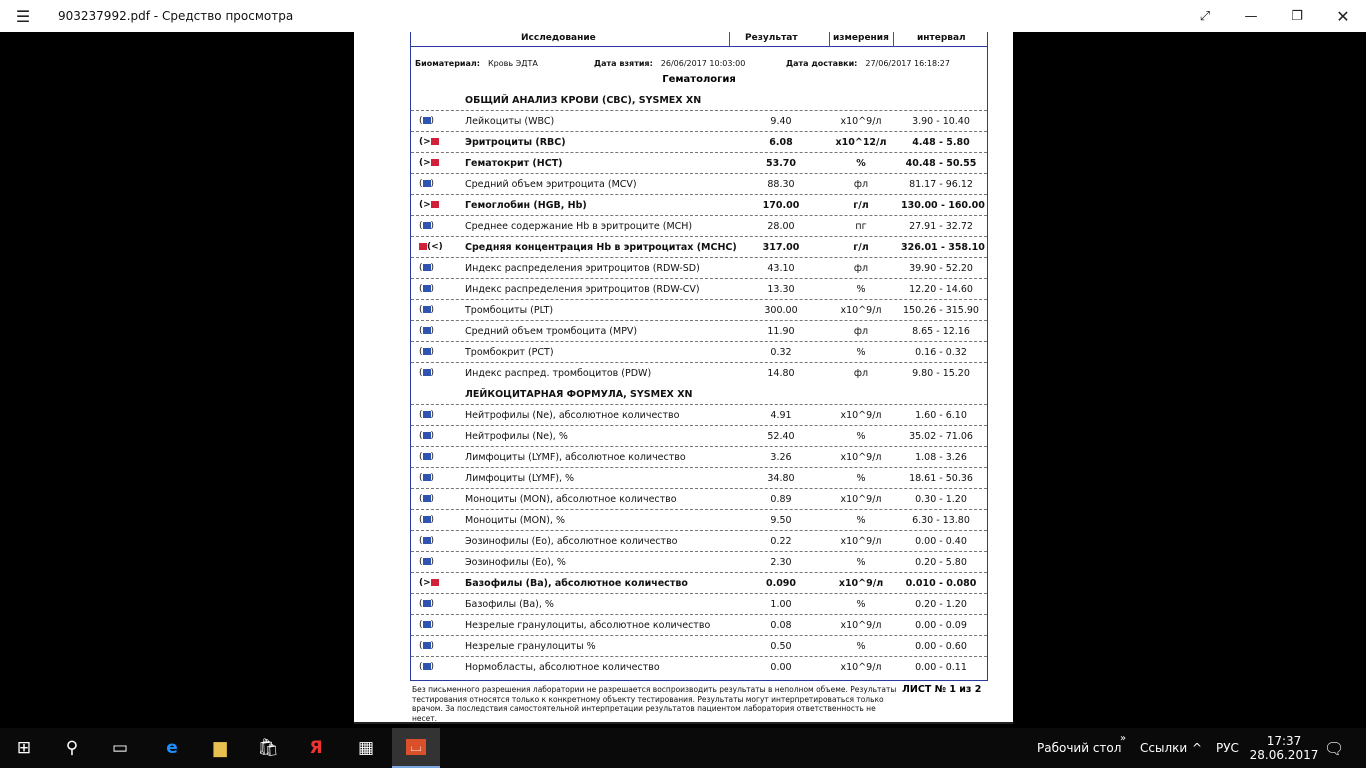 Image resolution: width=1366 pixels, height=768 pixels. I want to click on reference-range: 0.00 - 0.09, so click(941, 625).